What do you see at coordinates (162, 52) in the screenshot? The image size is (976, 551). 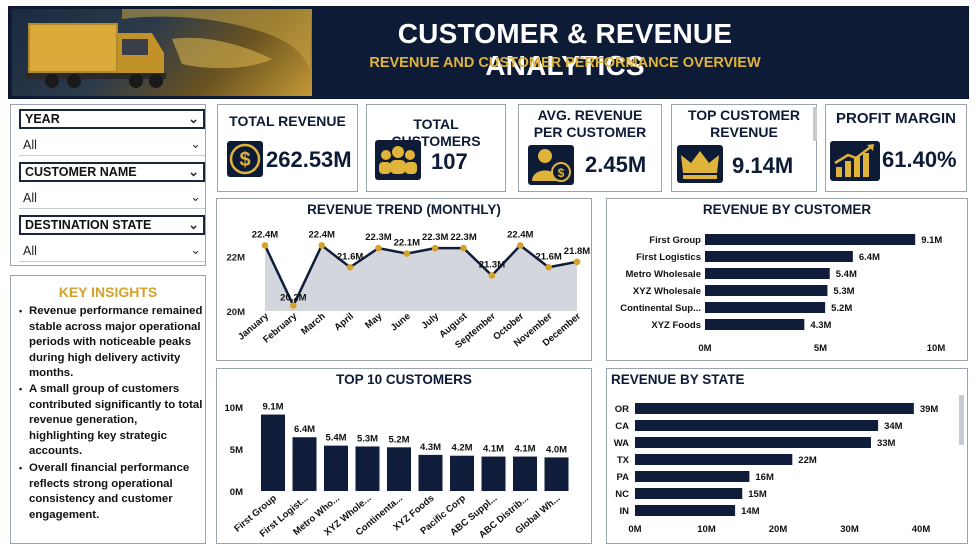 I see `truck-world-map-image` at bounding box center [162, 52].